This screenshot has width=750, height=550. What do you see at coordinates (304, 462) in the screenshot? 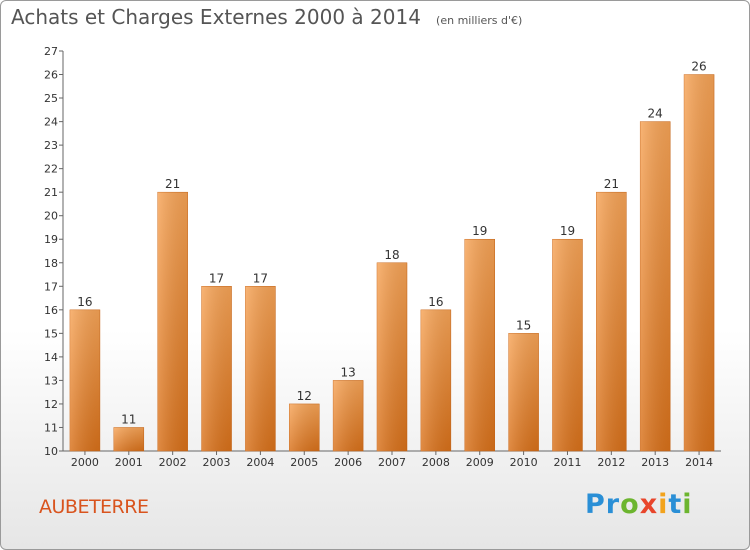
I see `x-tick-label: 2005` at bounding box center [304, 462].